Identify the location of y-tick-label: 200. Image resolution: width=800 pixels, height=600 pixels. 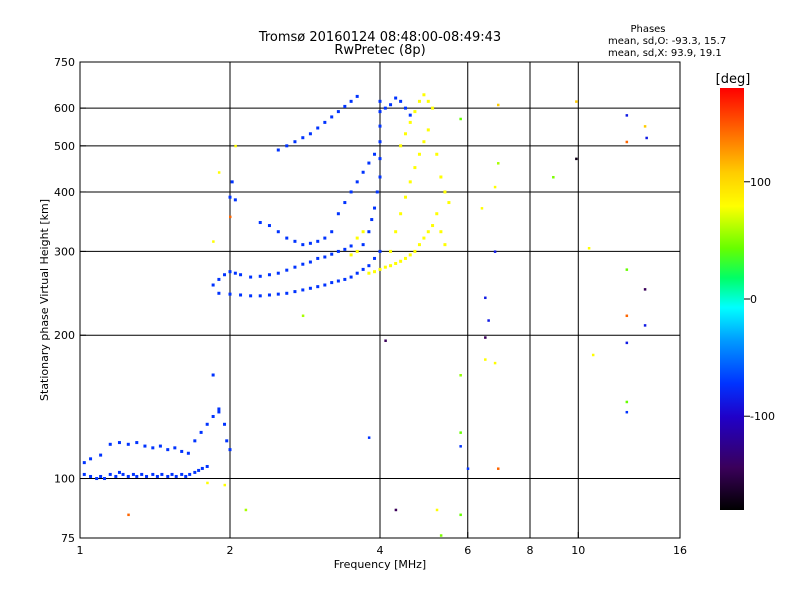
(64, 335).